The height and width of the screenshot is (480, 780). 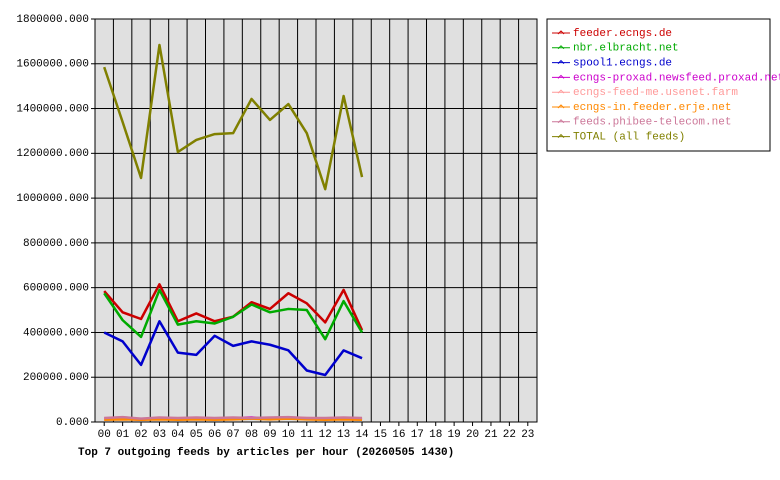 What do you see at coordinates (52, 65) in the screenshot?
I see `y-tick-label: 1600000.000` at bounding box center [52, 65].